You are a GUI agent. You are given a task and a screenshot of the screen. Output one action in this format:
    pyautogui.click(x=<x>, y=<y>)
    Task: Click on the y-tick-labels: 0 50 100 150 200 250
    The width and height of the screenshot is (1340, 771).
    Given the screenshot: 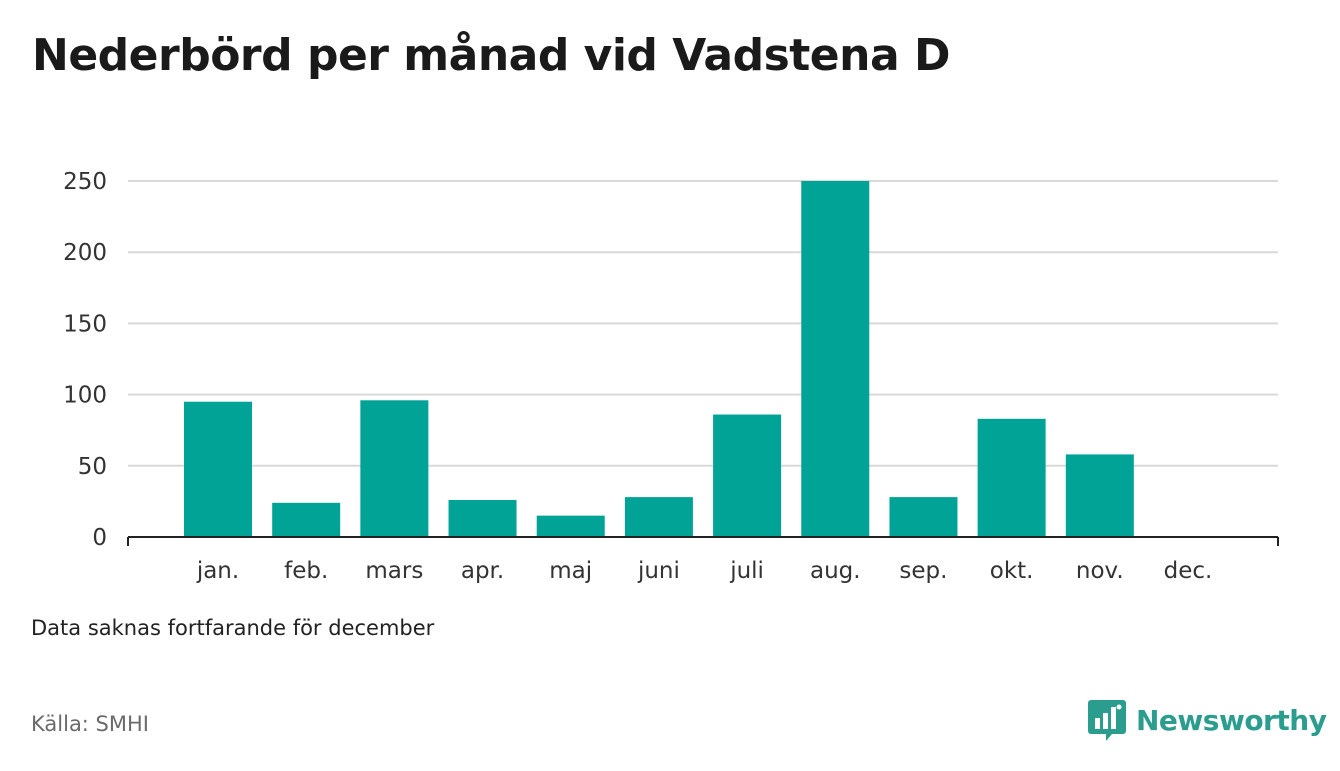 What is the action you would take?
    pyautogui.click(x=85, y=360)
    